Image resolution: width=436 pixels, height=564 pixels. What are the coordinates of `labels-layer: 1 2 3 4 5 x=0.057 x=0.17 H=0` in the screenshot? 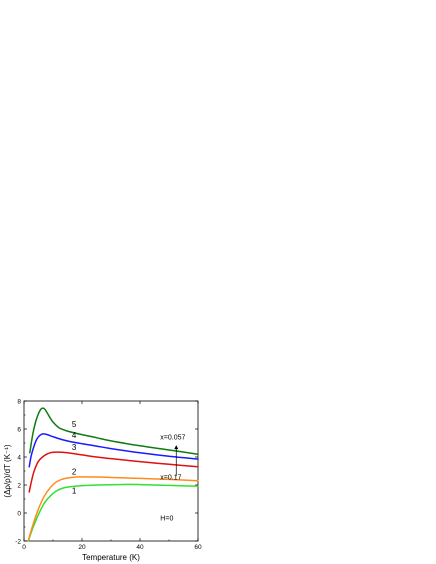 It's located at (129, 471).